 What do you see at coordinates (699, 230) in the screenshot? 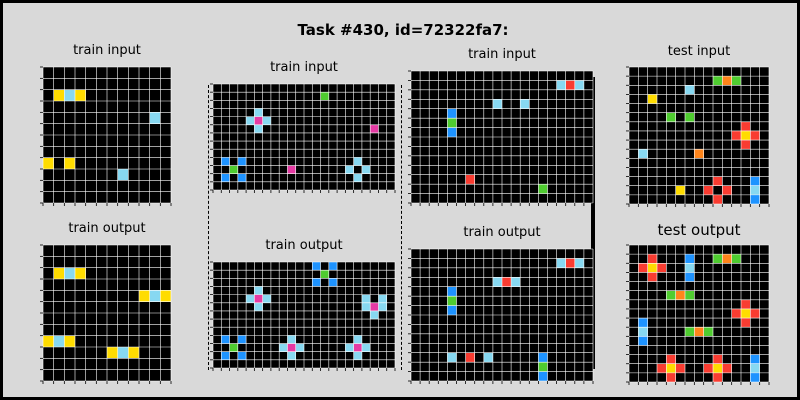
I see `panel-title: test output` at bounding box center [699, 230].